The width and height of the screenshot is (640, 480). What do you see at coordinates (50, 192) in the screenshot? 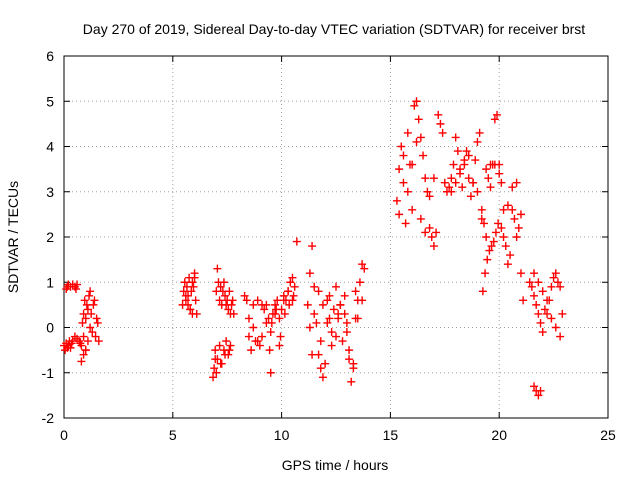
I see `y-tick-label: 3` at bounding box center [50, 192].